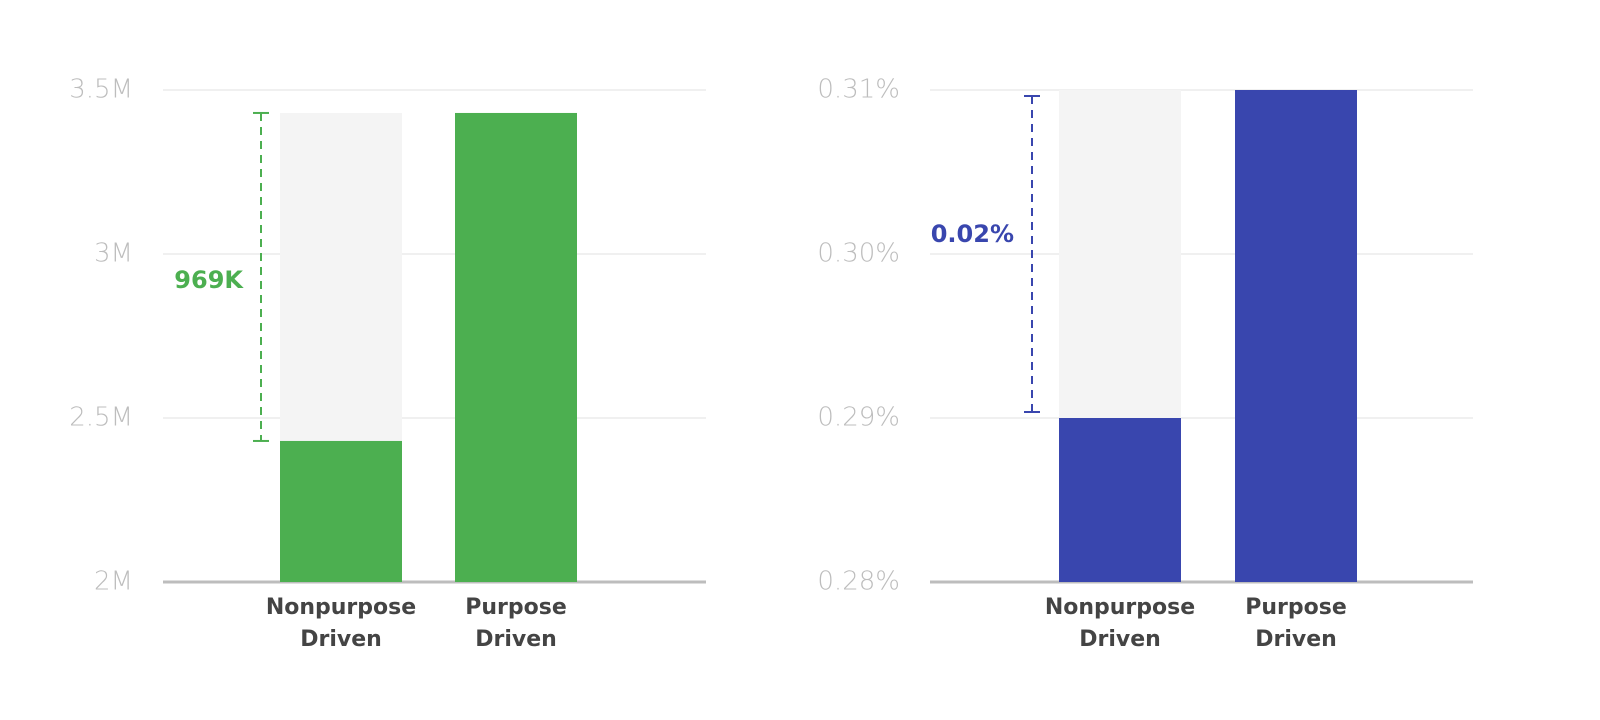 The width and height of the screenshot is (1600, 720). I want to click on y-tick-label: 2.5M, so click(101, 418).